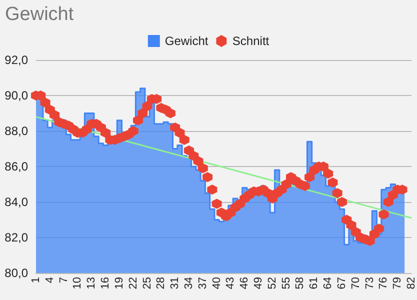 The width and height of the screenshot is (417, 300). What do you see at coordinates (411, 283) in the screenshot?
I see `x-tick-label: 82` at bounding box center [411, 283].